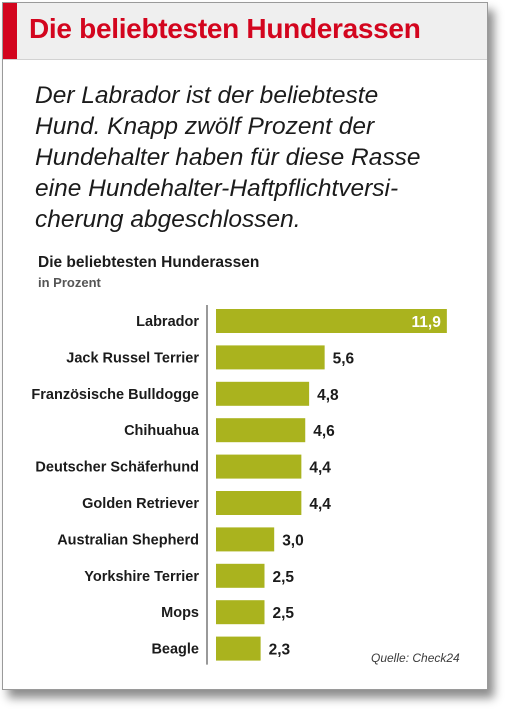 Image resolution: width=506 pixels, height=710 pixels. What do you see at coordinates (415, 658) in the screenshot?
I see `source-note: Quelle: Check24` at bounding box center [415, 658].